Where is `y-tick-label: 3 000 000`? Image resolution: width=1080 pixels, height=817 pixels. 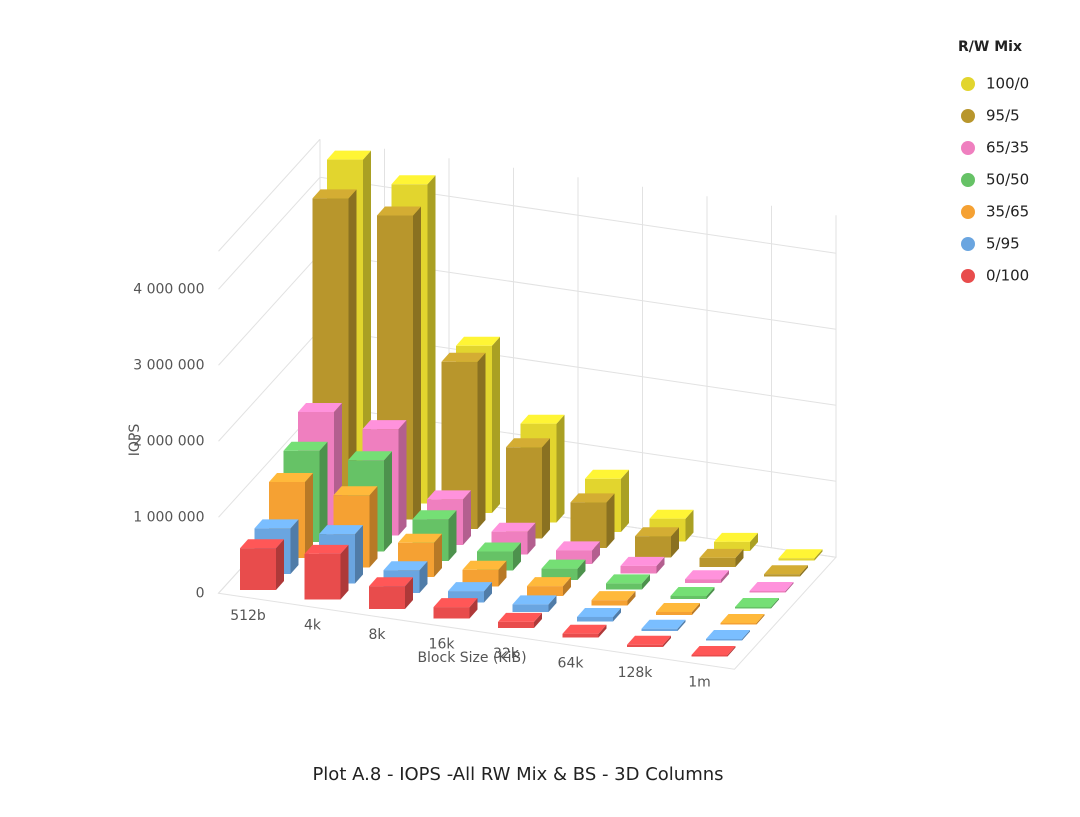 y-tick-label: 3 000 000 is located at coordinates (168, 365).